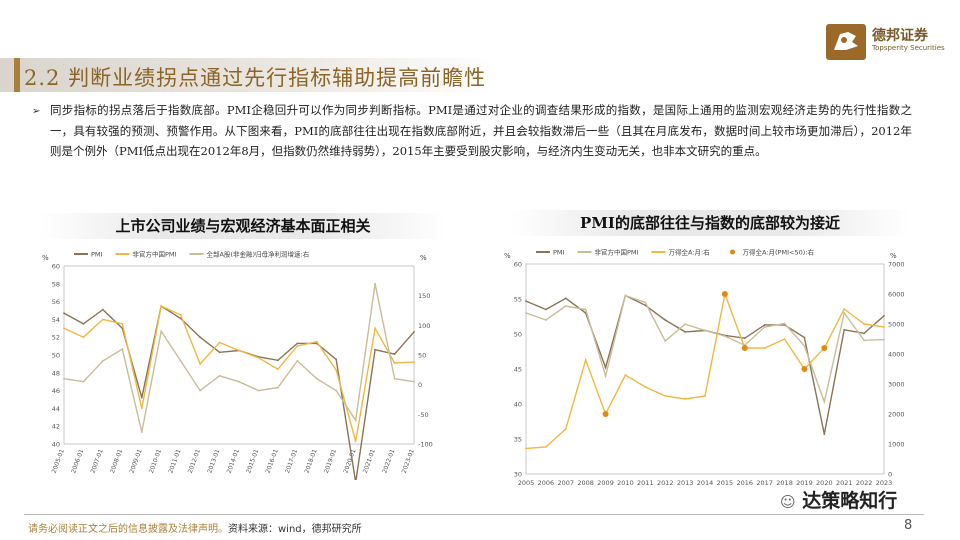 This screenshot has height=540, width=960. I want to click on legend-label: 全部A股(非金融)归母净利润增速:右, so click(258, 254).